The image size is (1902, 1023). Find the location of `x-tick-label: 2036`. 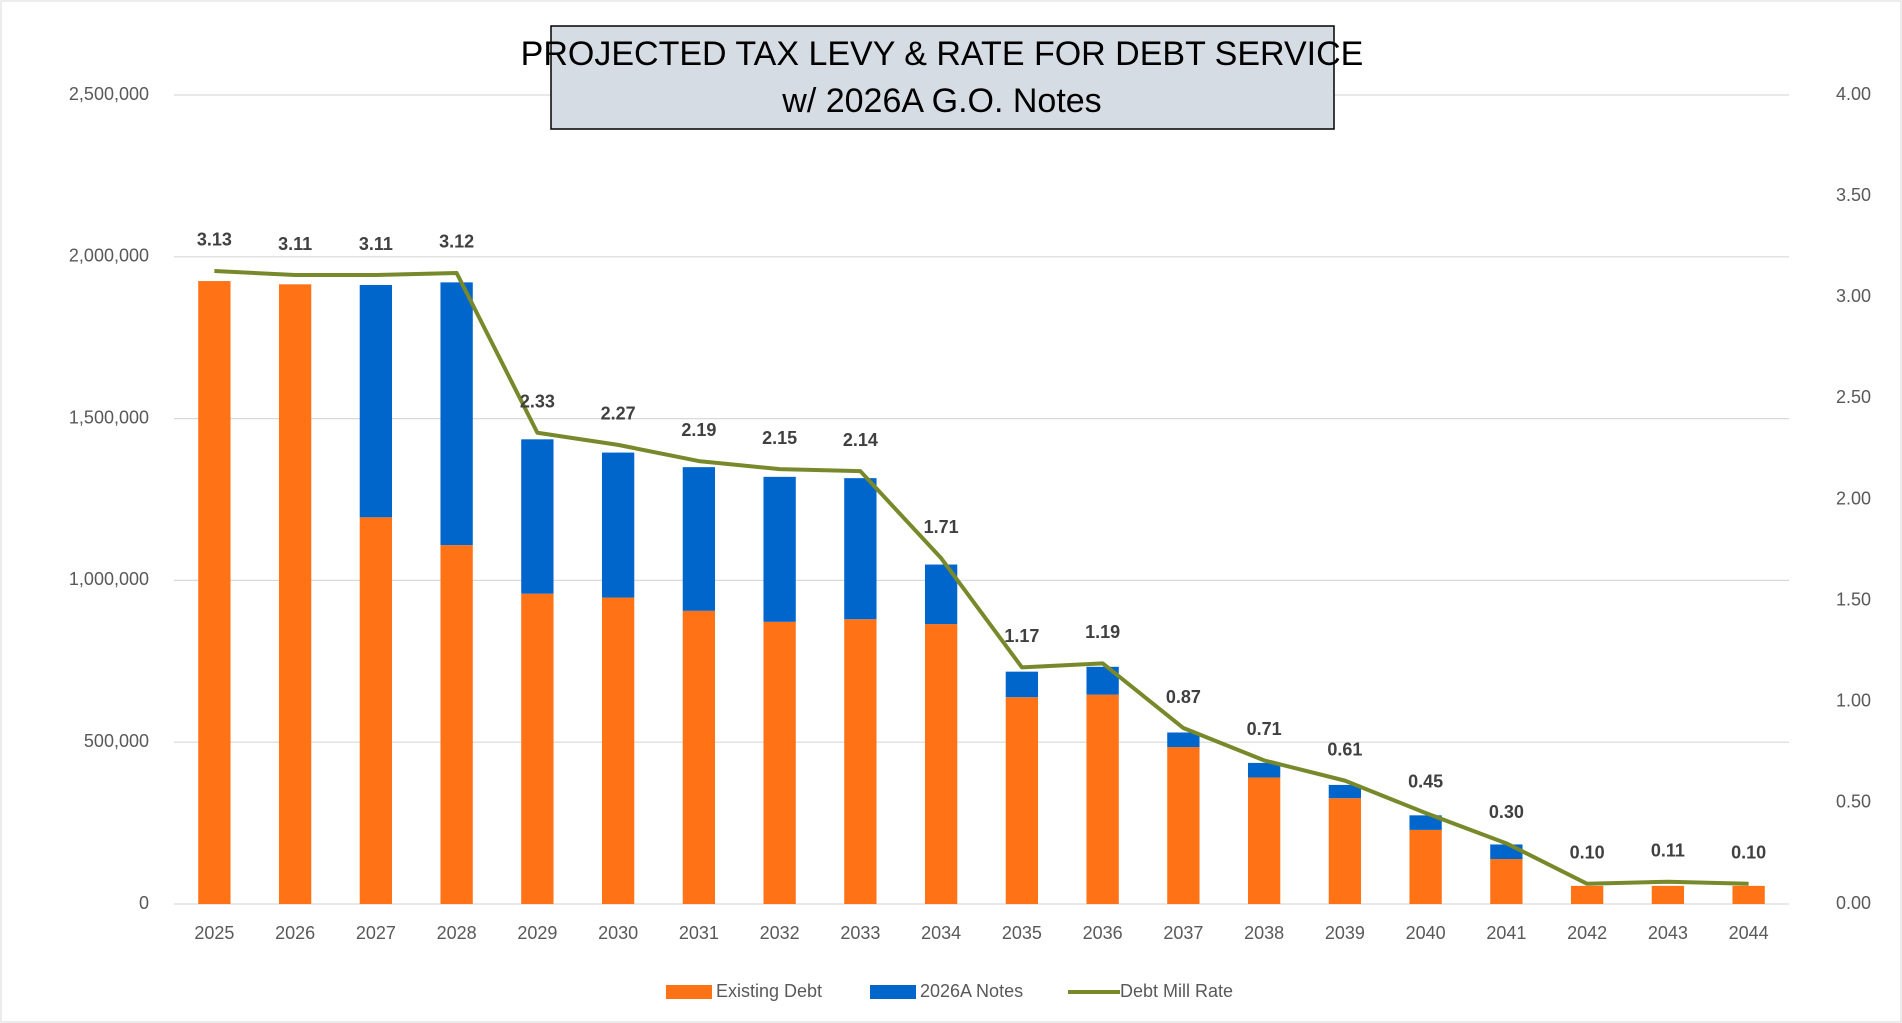

x-tick-label: 2036 is located at coordinates (1103, 933).